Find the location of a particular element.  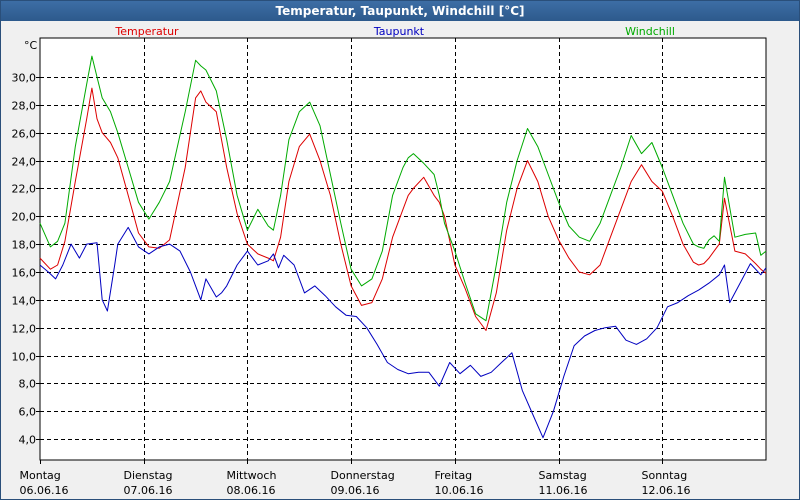

y-tick-label: 28,0 is located at coordinates (24, 106).